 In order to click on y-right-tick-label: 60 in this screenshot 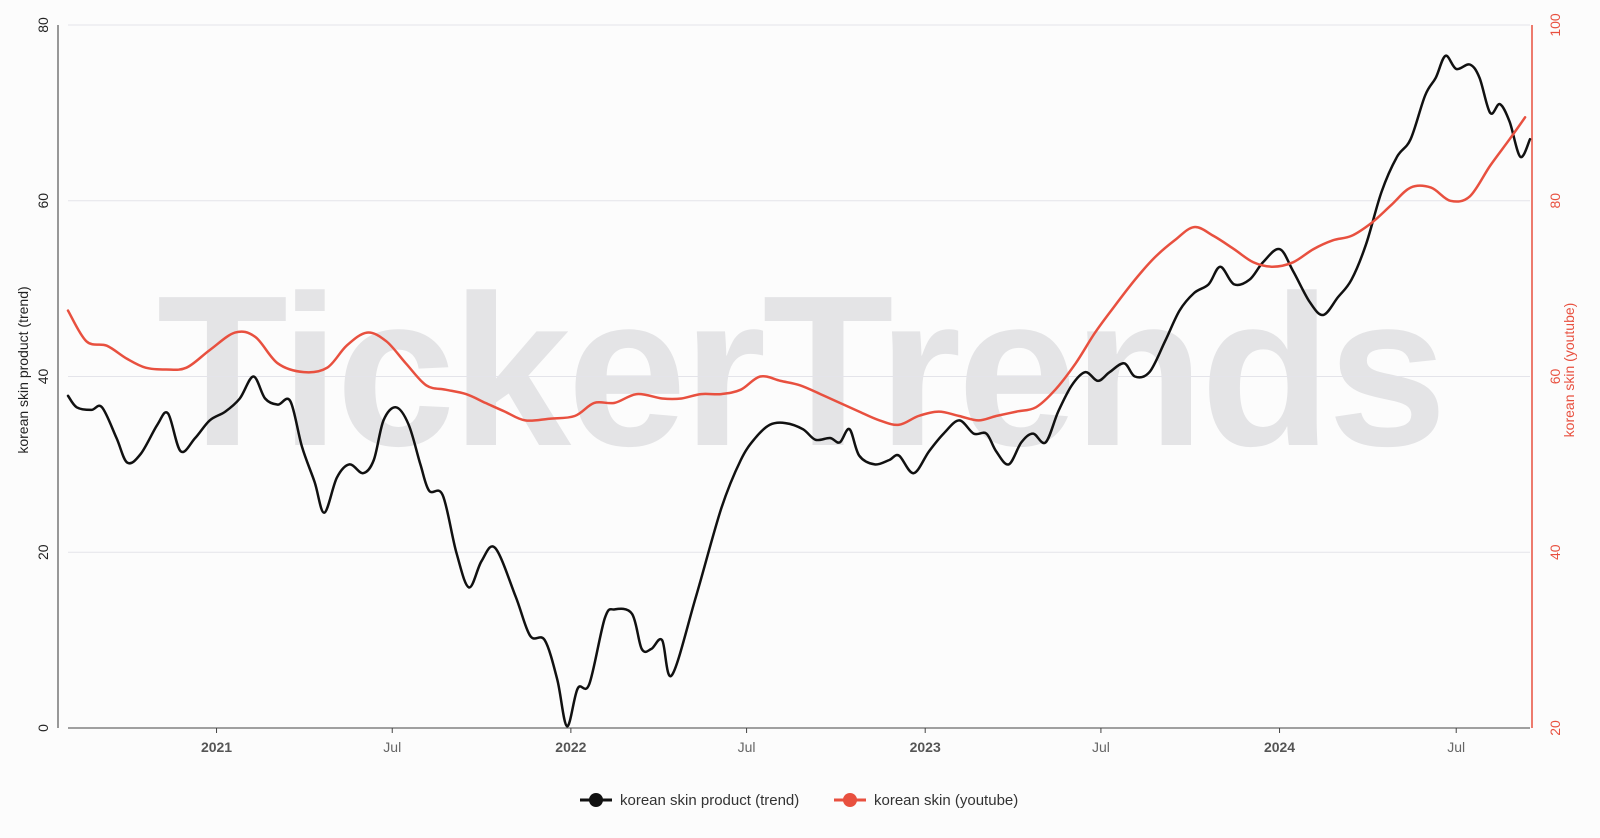, I will do `click(1555, 377)`.